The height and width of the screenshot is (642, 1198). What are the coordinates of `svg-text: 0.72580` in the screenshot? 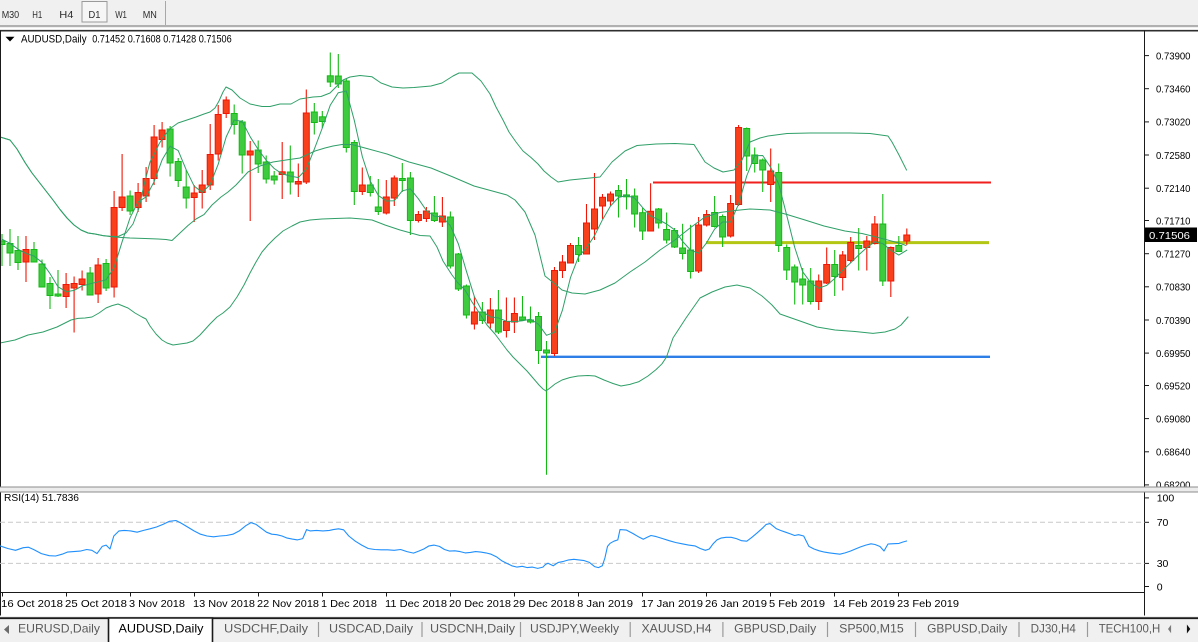 It's located at (1173, 156).